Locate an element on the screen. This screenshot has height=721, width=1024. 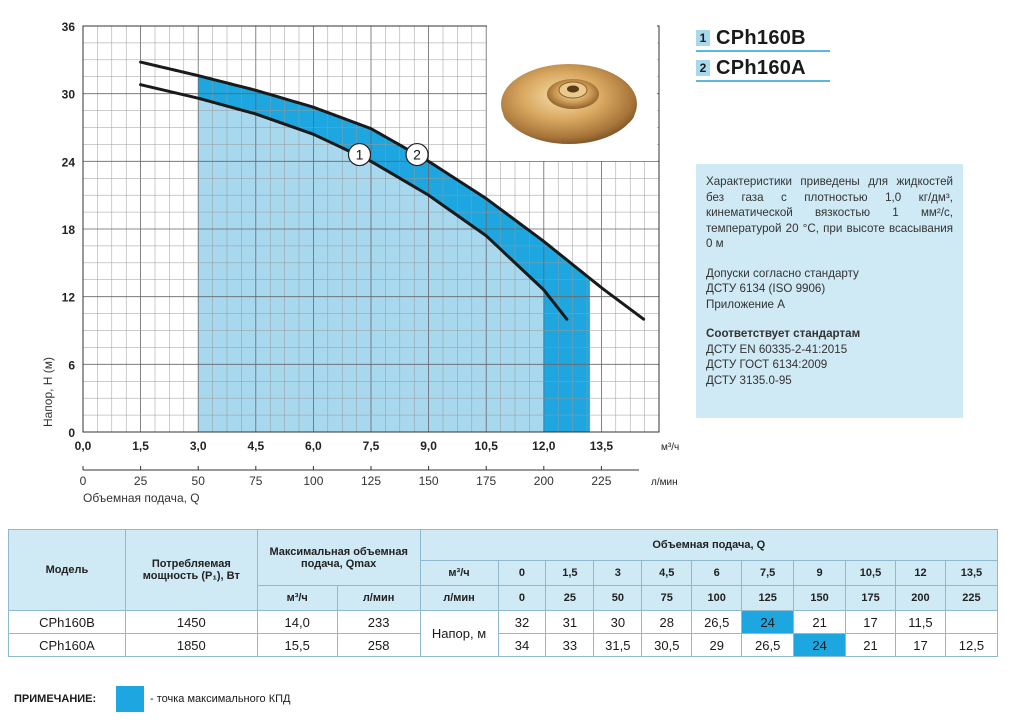
head-cell: 28 is located at coordinates (667, 622).